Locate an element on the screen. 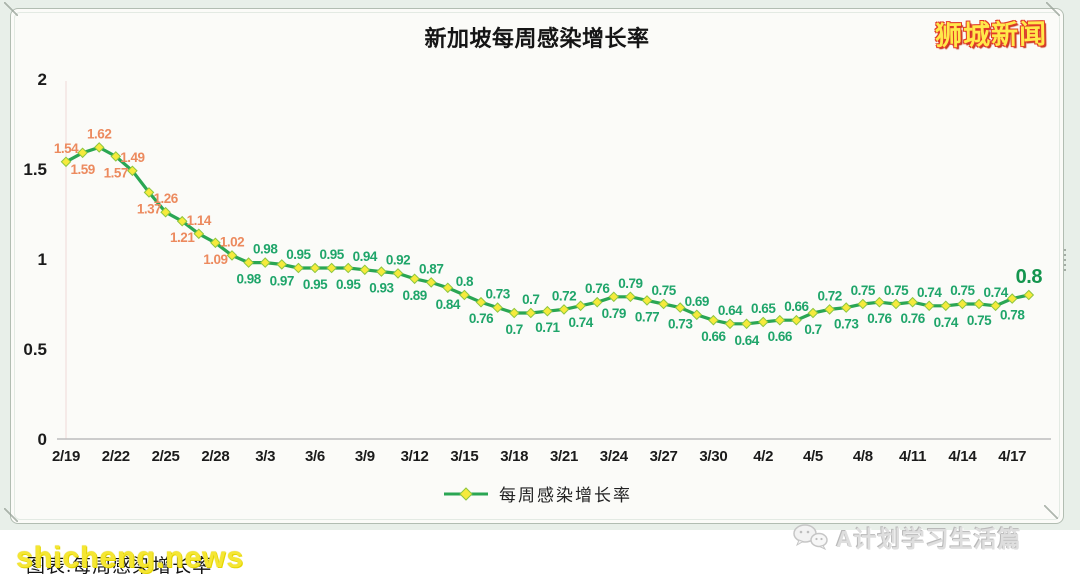  data-point-label: 1.14 is located at coordinates (199, 220).